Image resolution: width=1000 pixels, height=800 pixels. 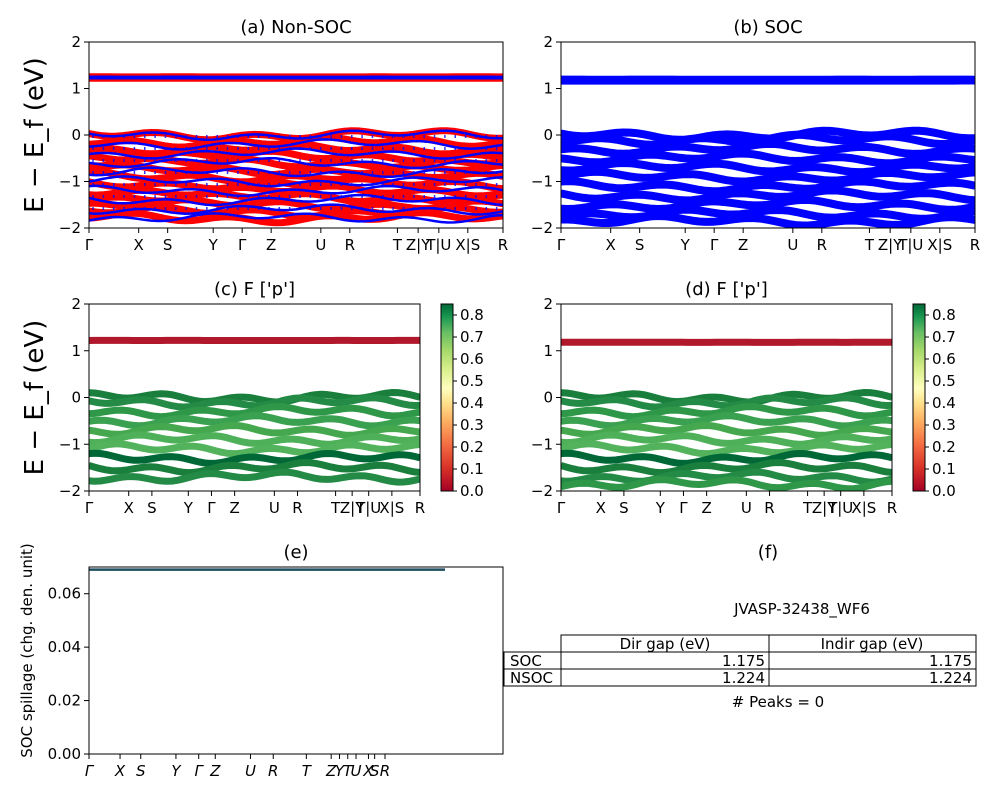 I want to click on table-row-label: NSOC, so click(x=531, y=678).